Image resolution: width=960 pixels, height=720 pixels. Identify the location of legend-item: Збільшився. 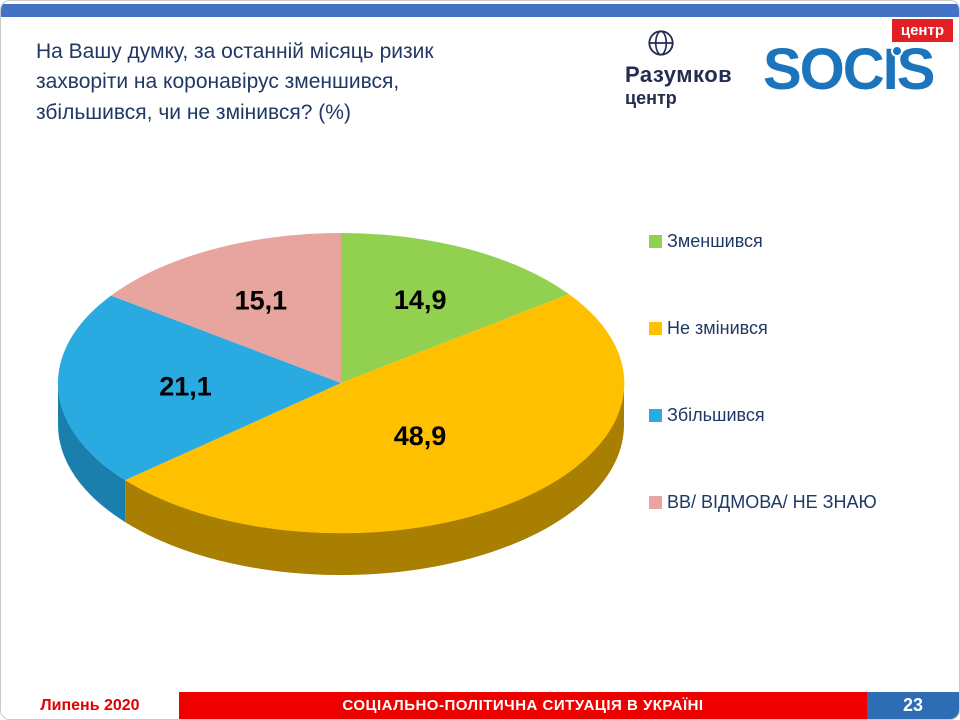
(763, 415).